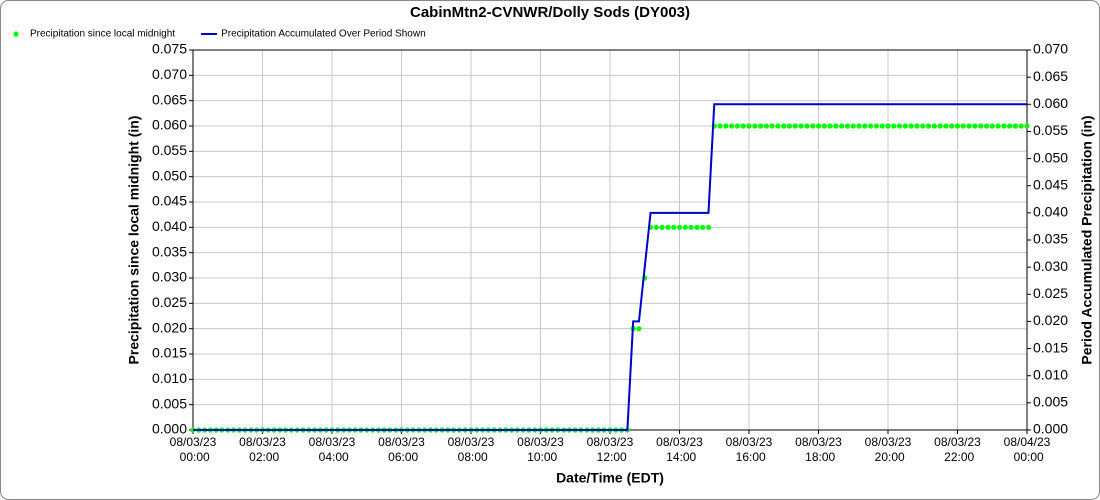 This screenshot has height=500, width=1100. I want to click on y-tick-label: 0.050, so click(169, 175).